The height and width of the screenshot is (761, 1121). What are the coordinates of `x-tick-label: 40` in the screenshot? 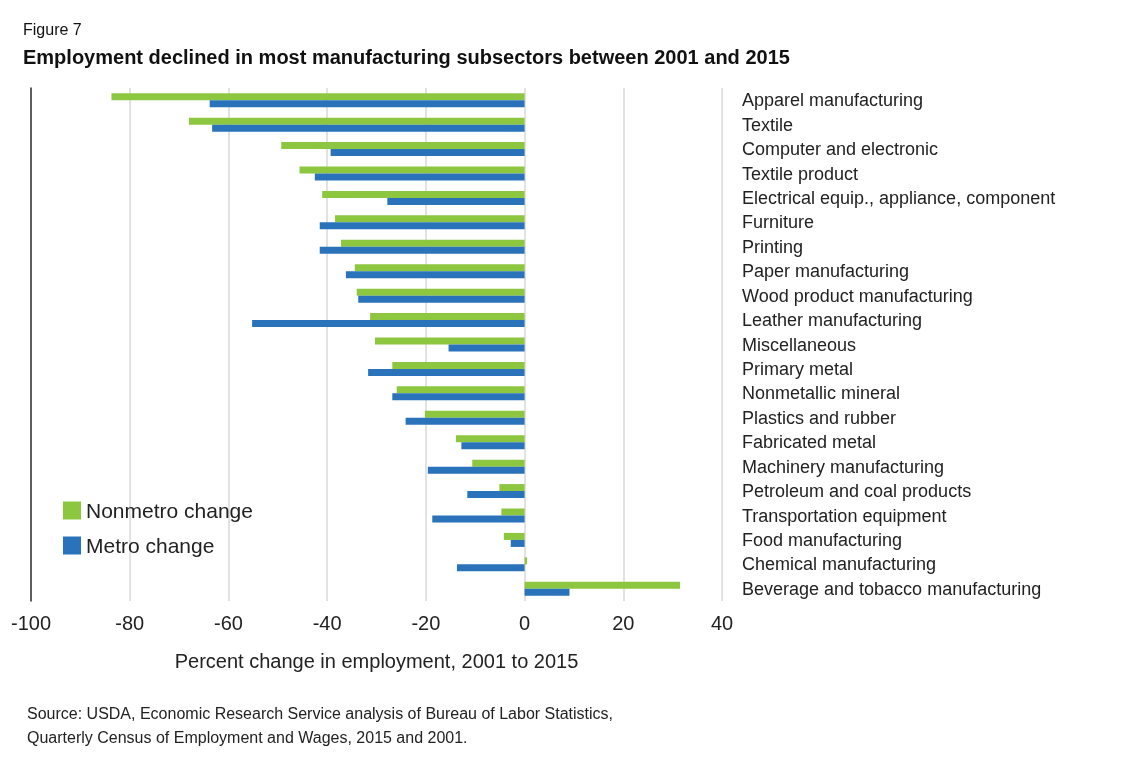 It's located at (722, 623).